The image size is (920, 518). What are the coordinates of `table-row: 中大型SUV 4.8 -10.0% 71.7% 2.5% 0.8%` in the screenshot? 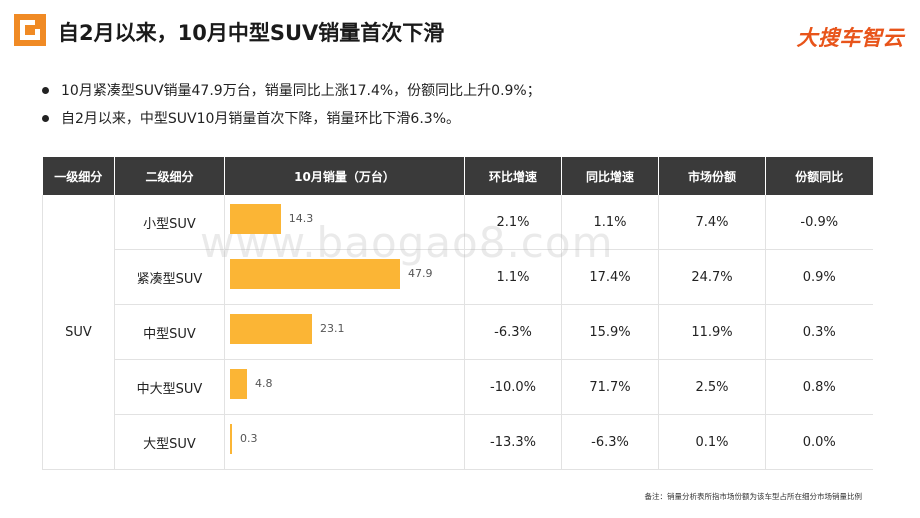 It's located at (458, 387).